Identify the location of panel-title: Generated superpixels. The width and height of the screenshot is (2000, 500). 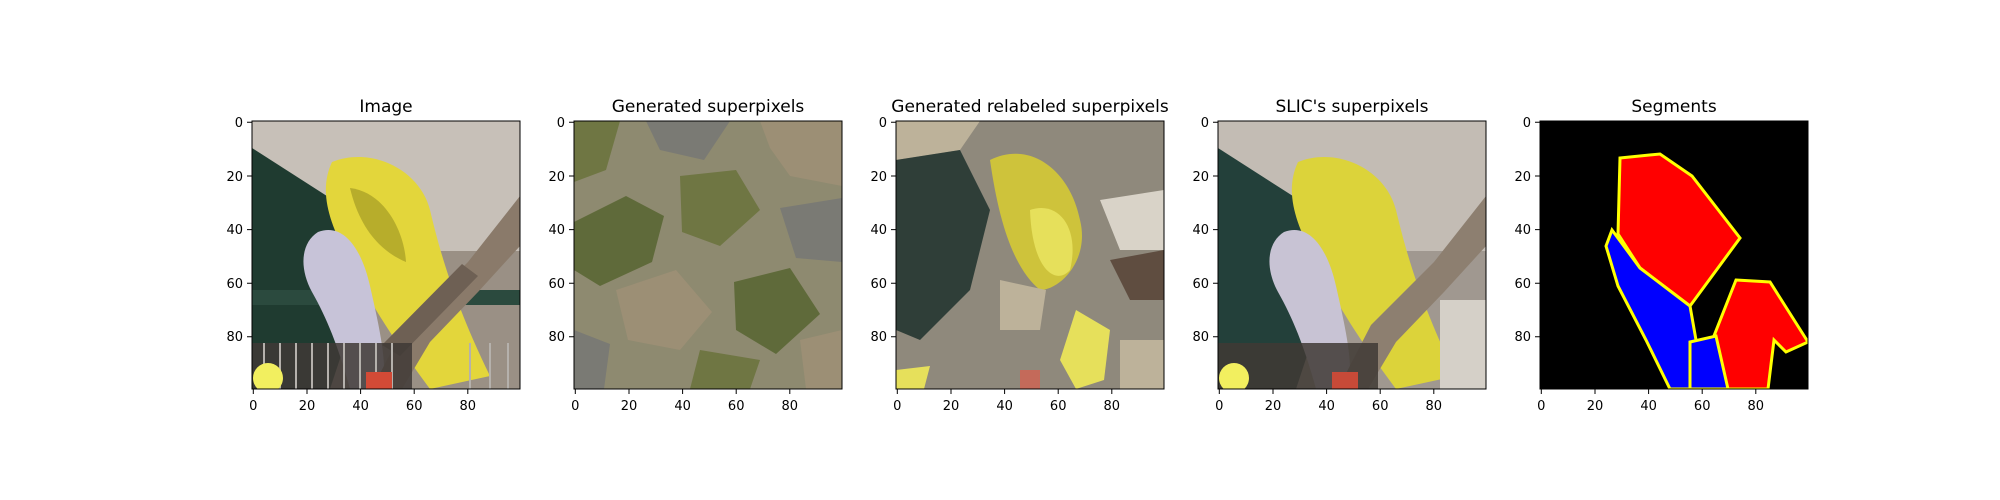
(708, 107).